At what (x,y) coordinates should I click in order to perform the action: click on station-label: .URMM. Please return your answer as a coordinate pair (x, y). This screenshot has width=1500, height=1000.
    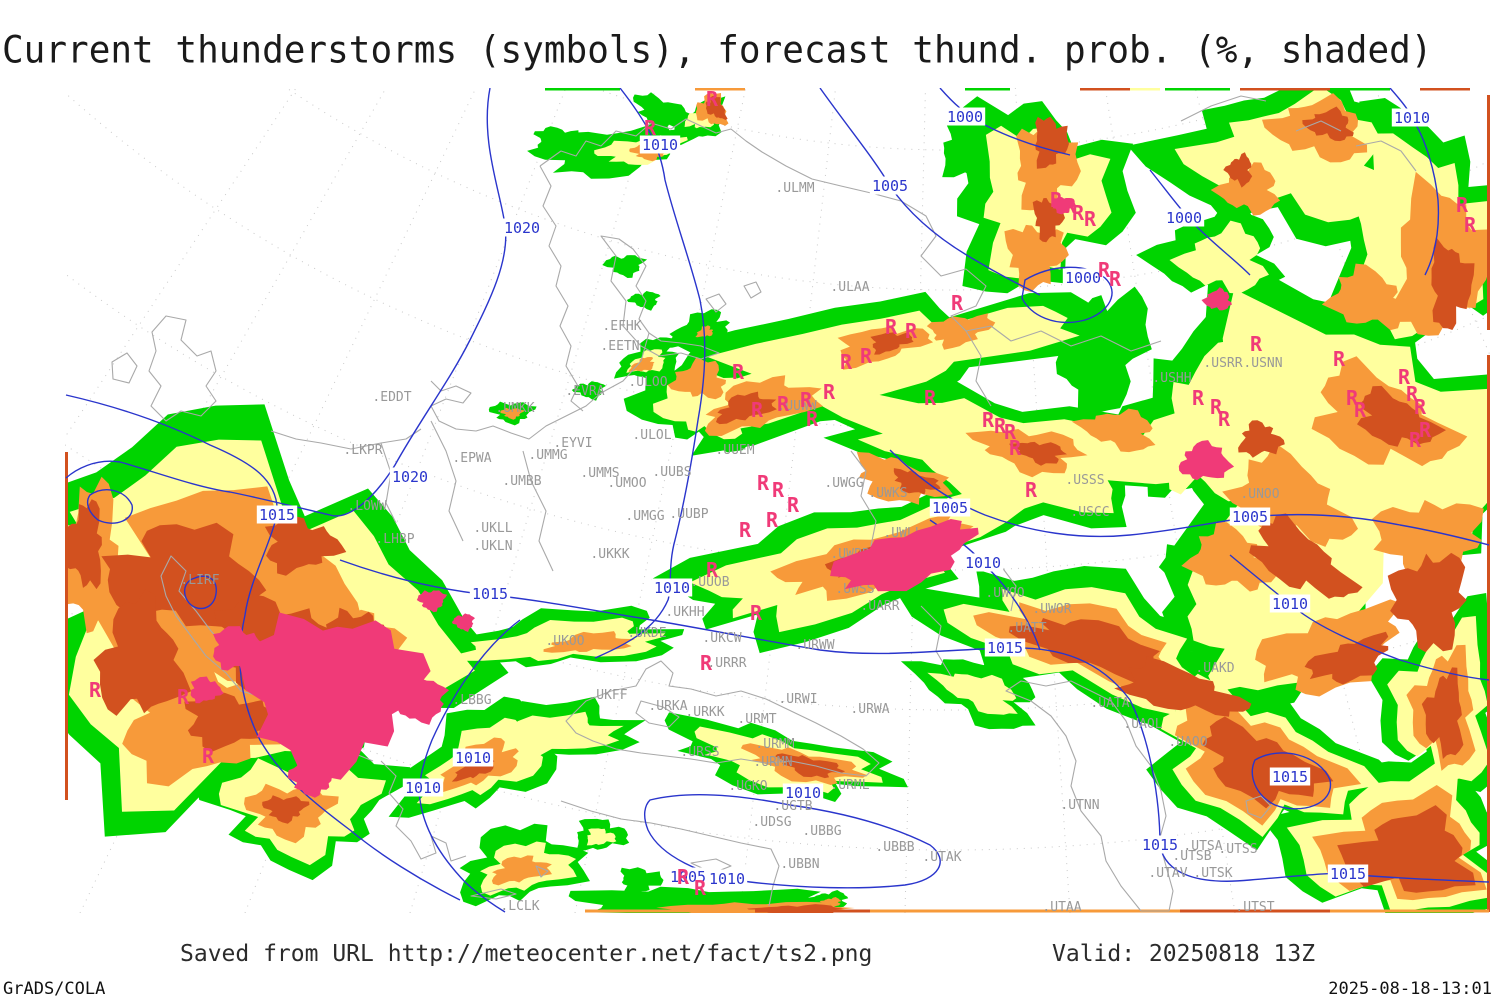
    Looking at the image, I should click on (774, 744).